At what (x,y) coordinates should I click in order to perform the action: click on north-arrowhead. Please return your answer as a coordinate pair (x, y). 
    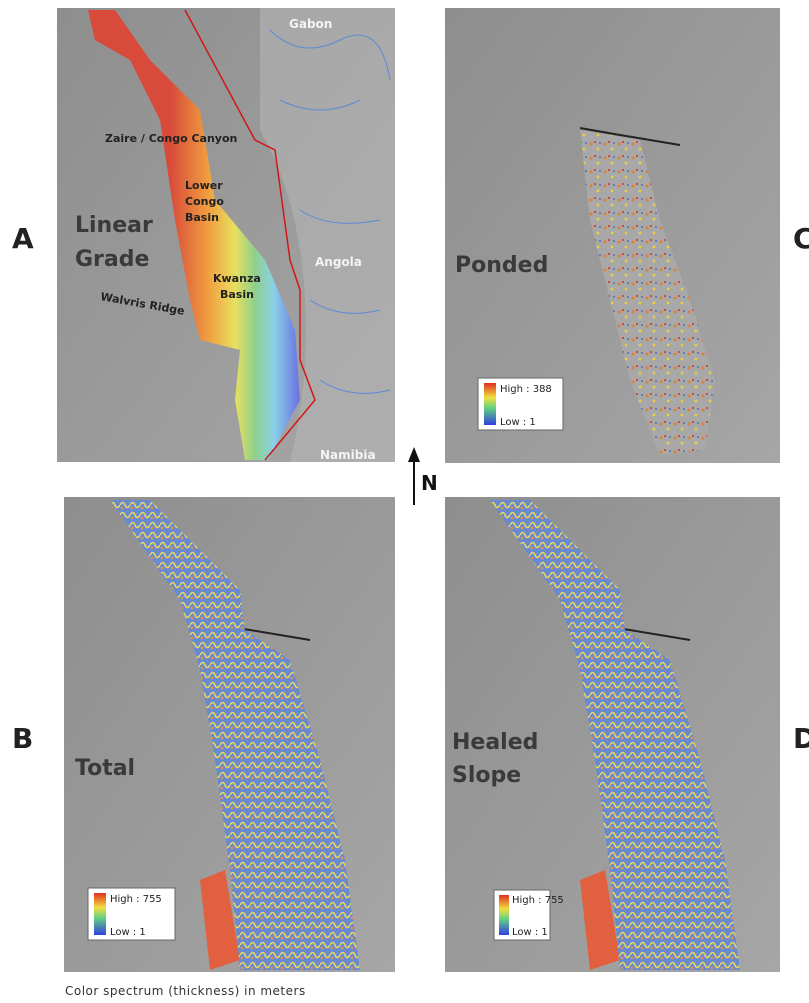
    Looking at the image, I should click on (414, 454).